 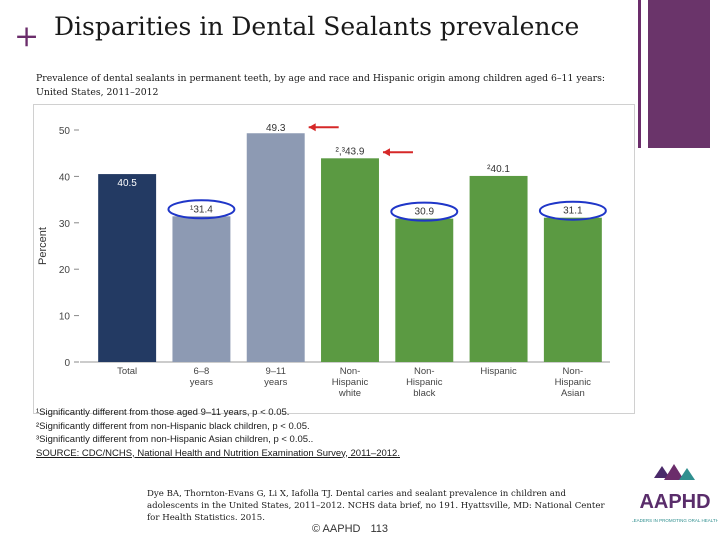 I want to click on data-label: ²,³43.9, so click(x=350, y=151).